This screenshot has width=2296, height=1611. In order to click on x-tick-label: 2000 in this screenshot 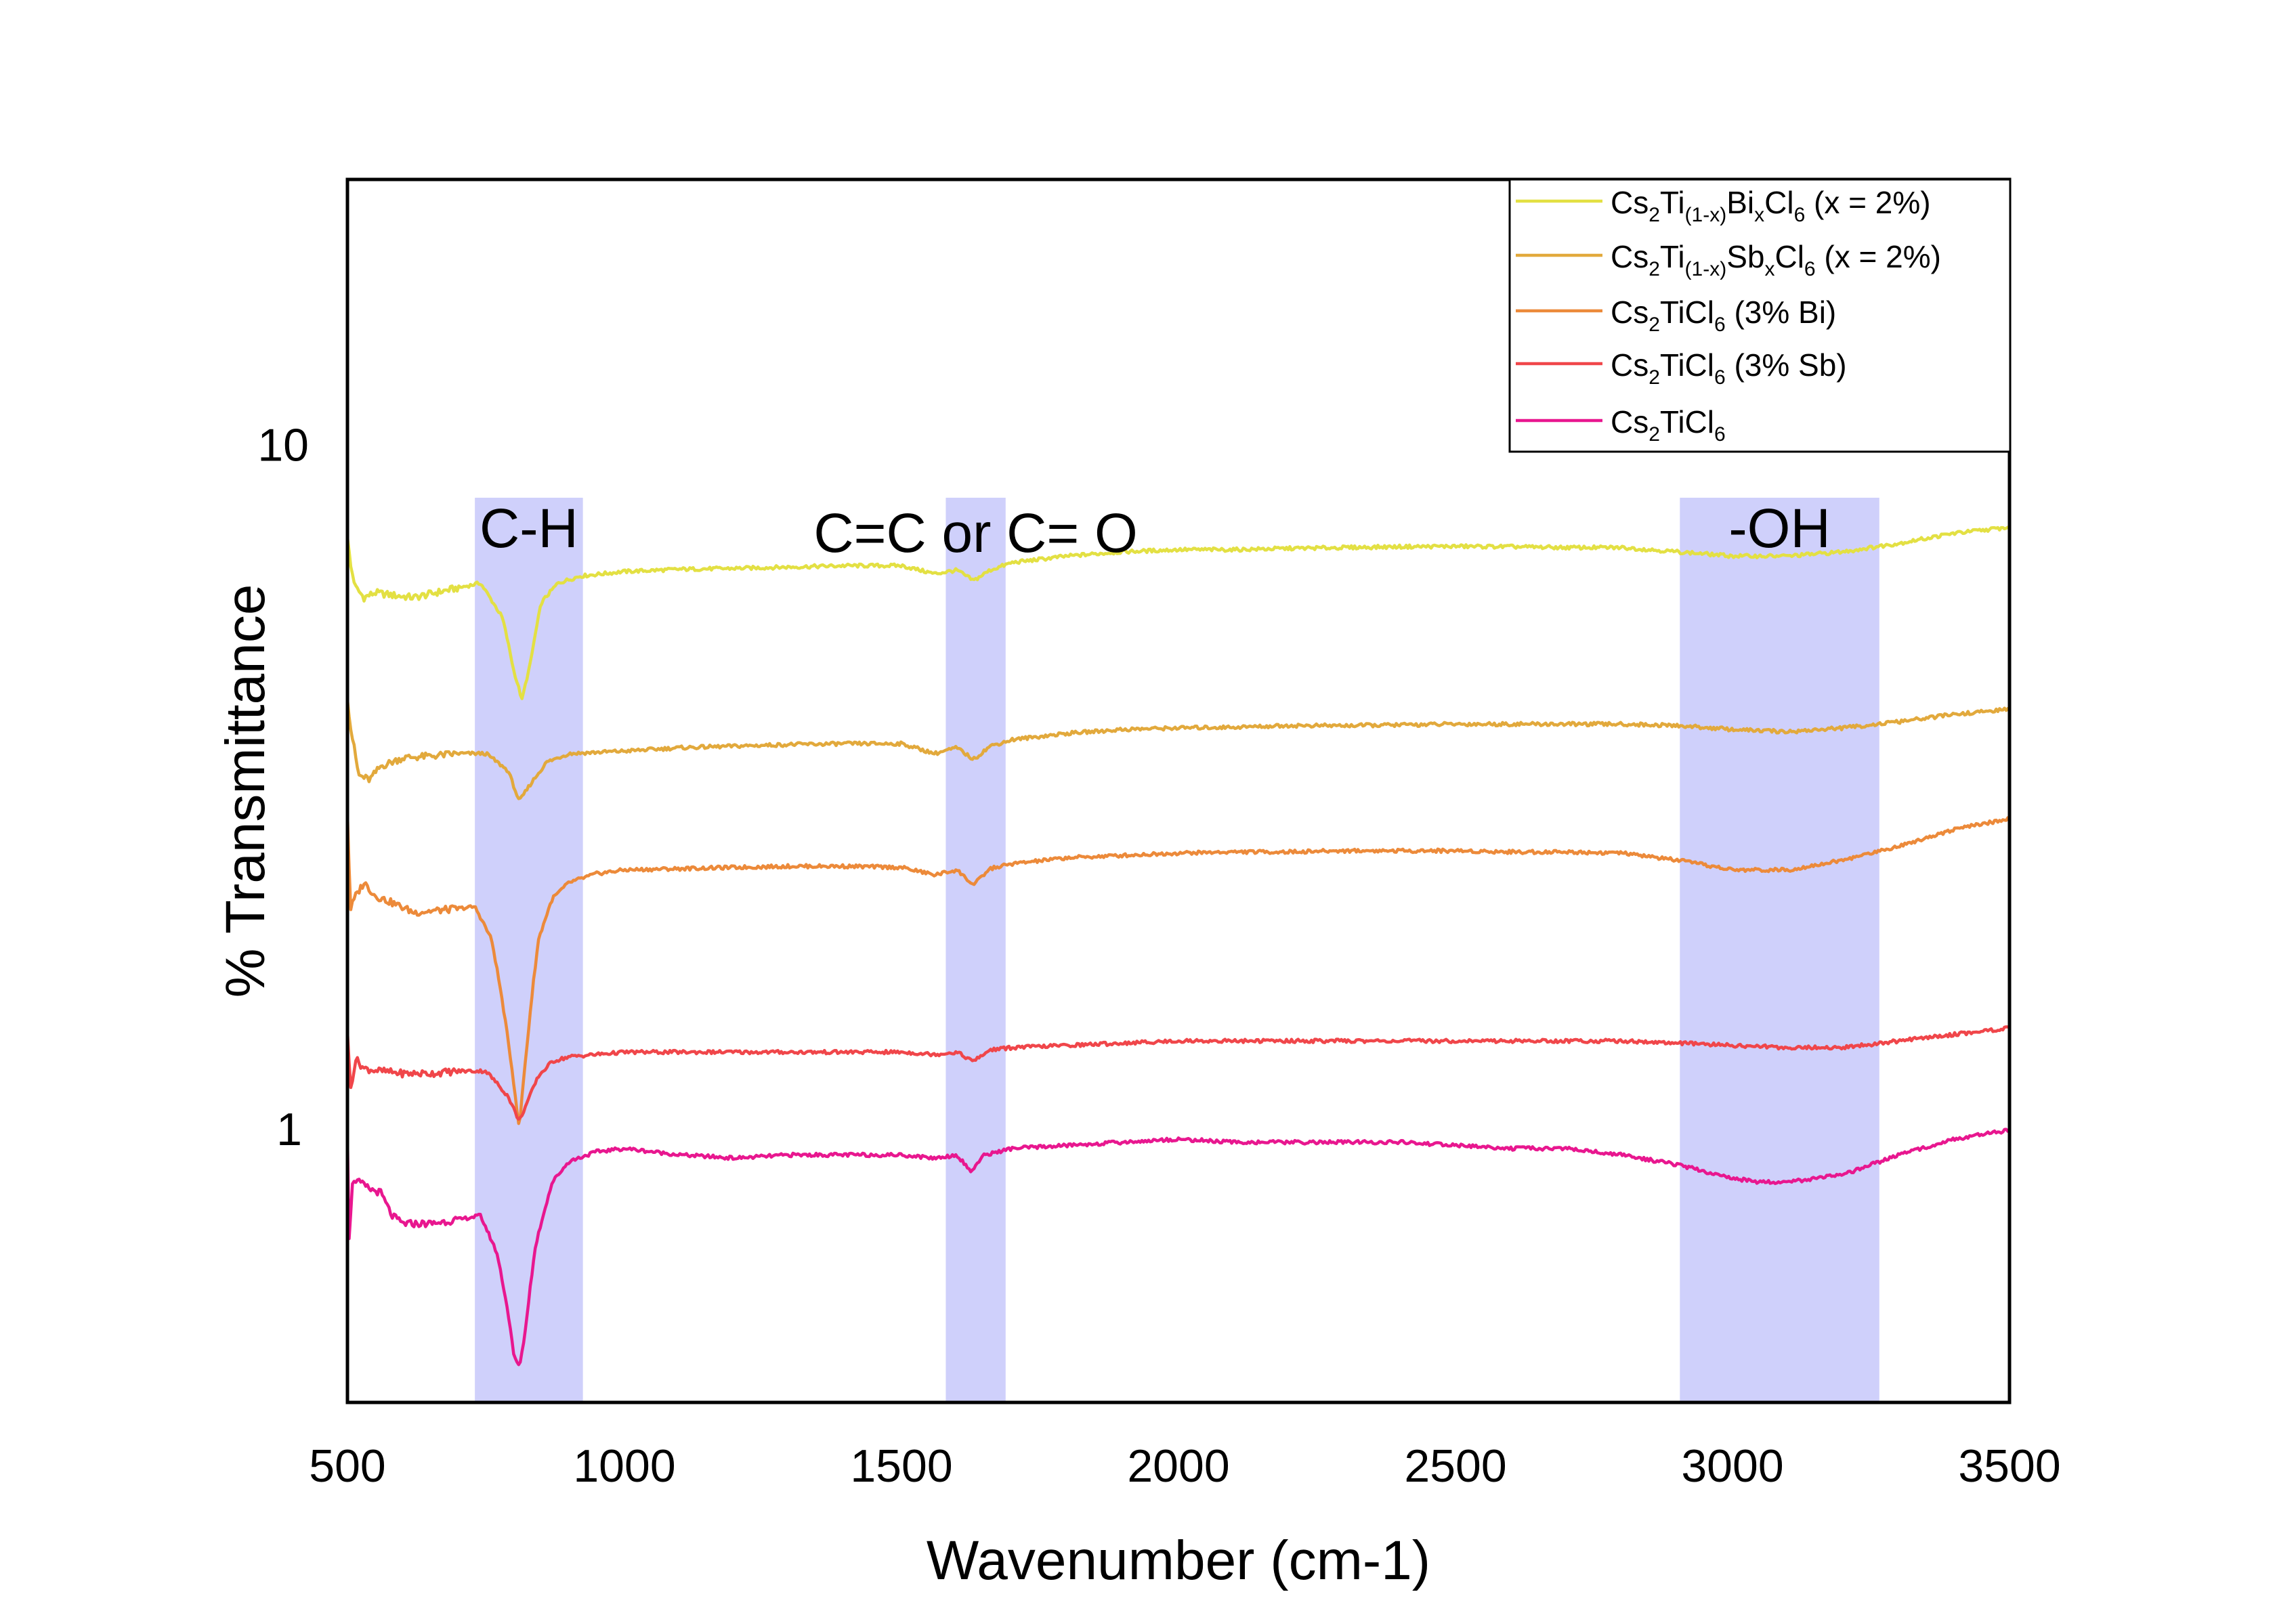, I will do `click(1178, 1466)`.